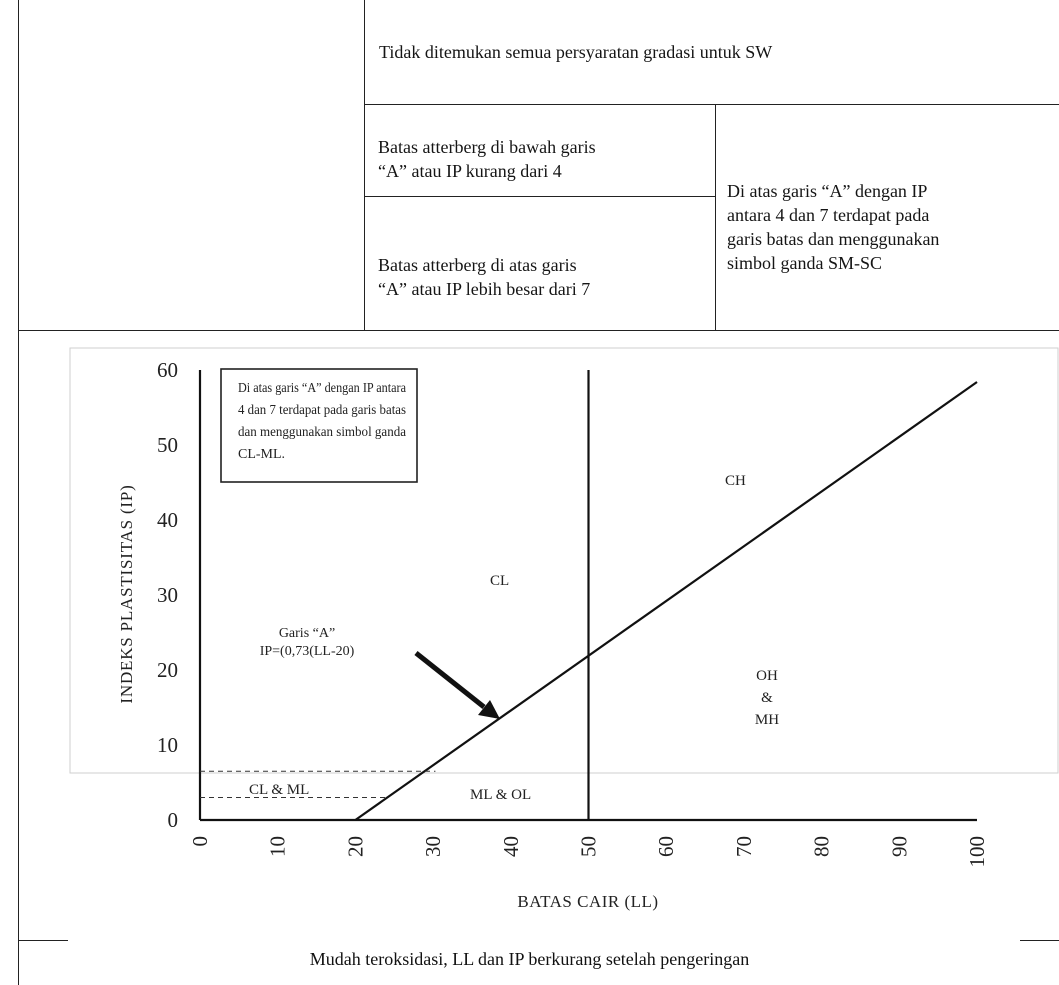 The height and width of the screenshot is (985, 1059). I want to click on x-tick-label-3: 30, so click(433, 846).